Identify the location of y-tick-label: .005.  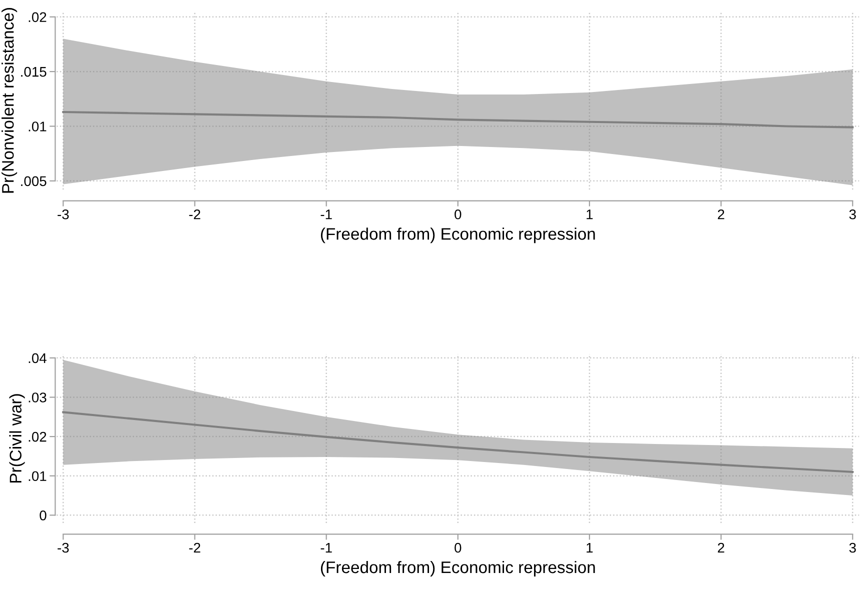
(33, 181).